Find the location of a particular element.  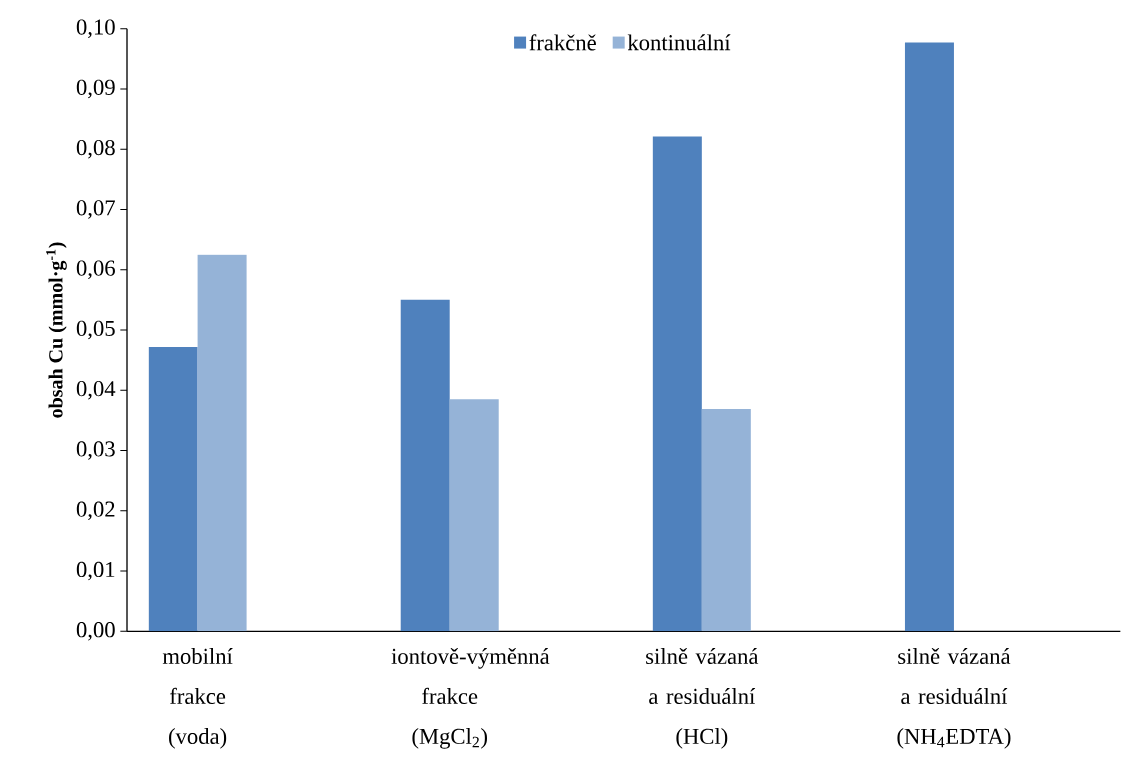

y-tick-label: 0,05 is located at coordinates (95, 330).